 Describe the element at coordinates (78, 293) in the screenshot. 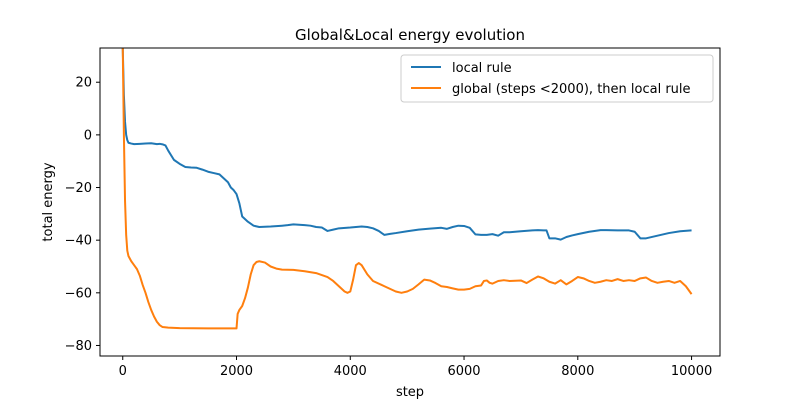

I see `y-tick-label: −60` at that location.